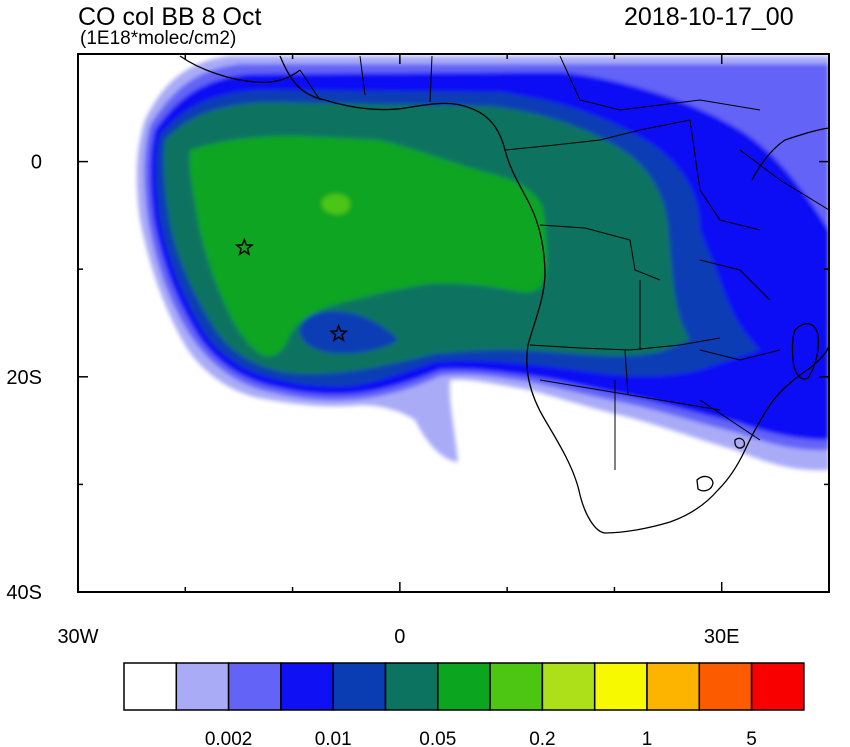 This screenshot has height=747, width=850. I want to click on horn-coastline, so click(790, 154).